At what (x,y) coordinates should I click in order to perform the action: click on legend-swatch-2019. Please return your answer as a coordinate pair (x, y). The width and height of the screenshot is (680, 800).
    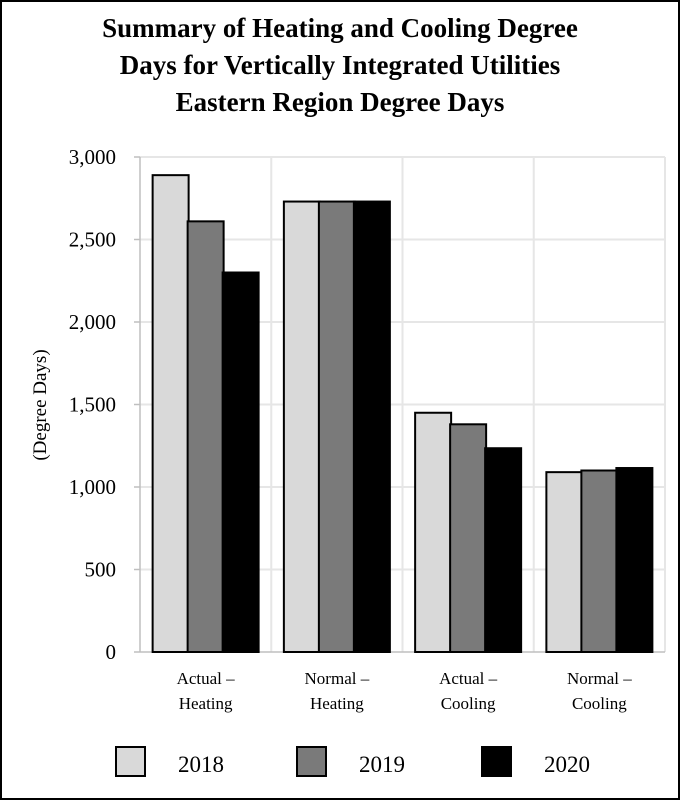
    Looking at the image, I should click on (311, 761).